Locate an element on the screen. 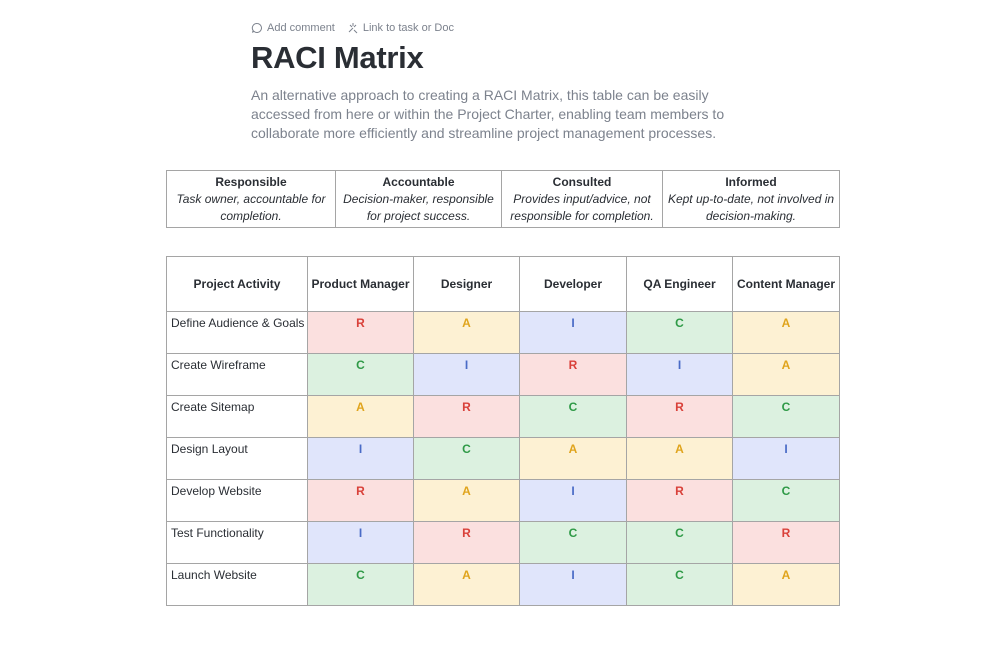 The image size is (1000, 660). activity: Launch Website is located at coordinates (237, 584).